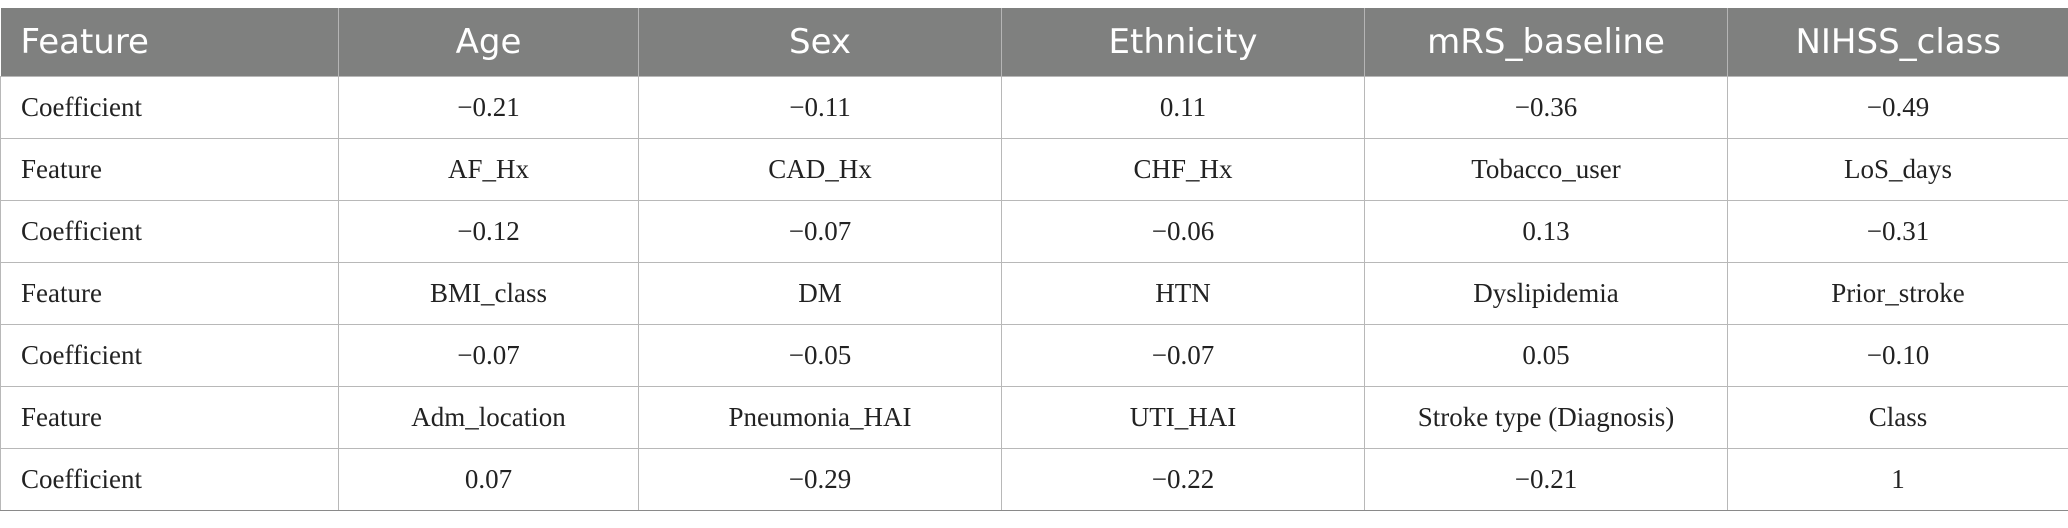 Image resolution: width=2068 pixels, height=528 pixels. I want to click on header-cell-feature: Feature, so click(169, 42).